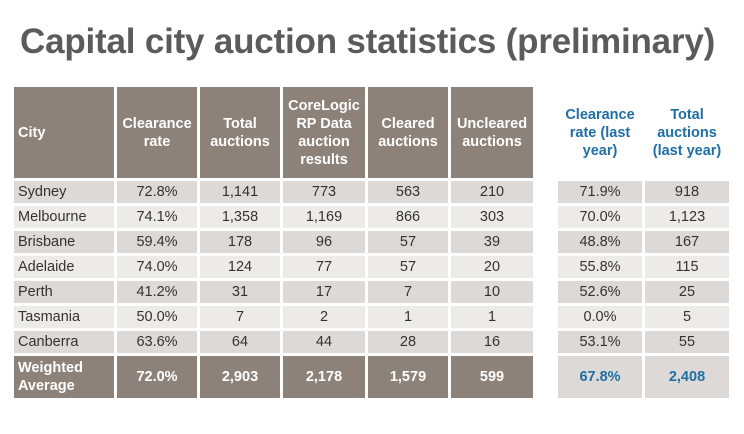 Image resolution: width=744 pixels, height=434 pixels. I want to click on header-total-last-year: Total auctions (last year), so click(687, 132).